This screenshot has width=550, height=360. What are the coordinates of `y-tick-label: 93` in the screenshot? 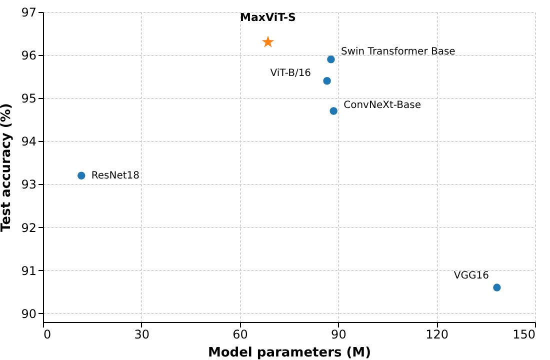 It's located at (28, 185).